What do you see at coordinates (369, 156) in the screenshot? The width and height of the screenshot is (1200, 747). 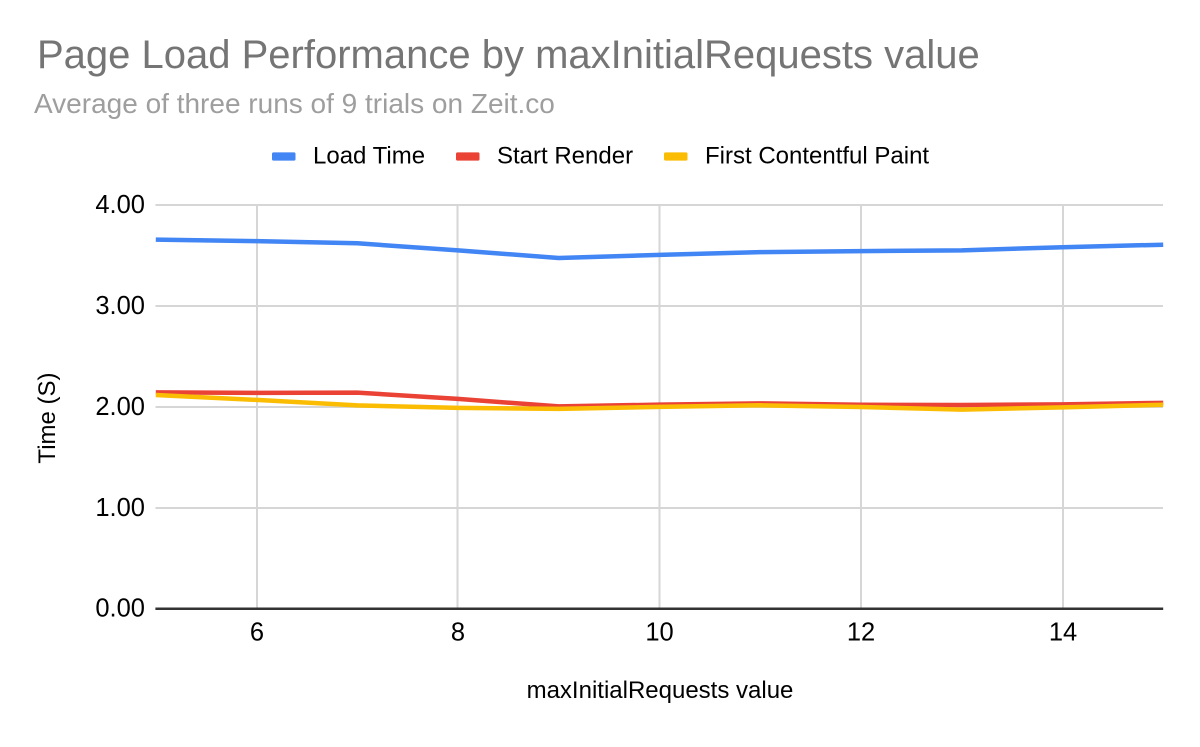 I see `svg-text: Load Time` at bounding box center [369, 156].